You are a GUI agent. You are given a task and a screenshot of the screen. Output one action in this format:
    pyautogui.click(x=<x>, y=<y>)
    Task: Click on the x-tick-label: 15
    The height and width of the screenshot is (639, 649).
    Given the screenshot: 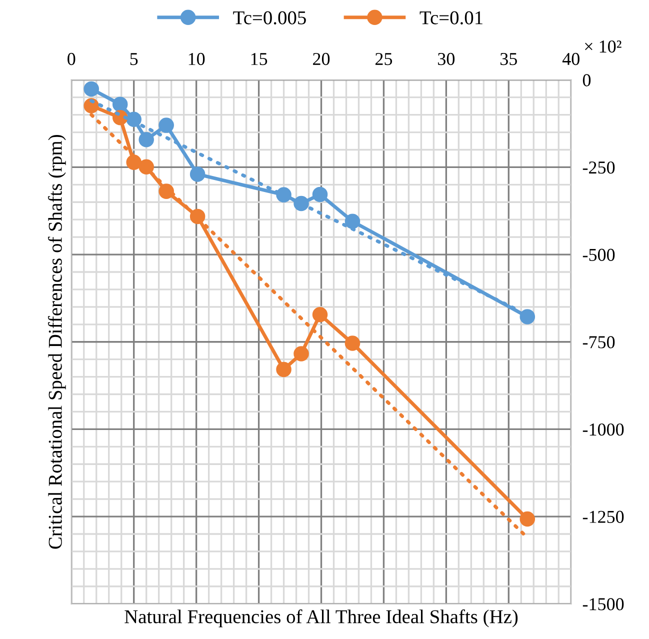 What is the action you would take?
    pyautogui.click(x=259, y=59)
    